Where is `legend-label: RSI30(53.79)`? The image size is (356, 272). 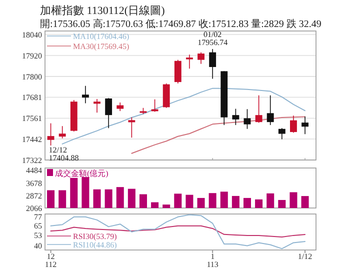
legend-label: RSI30(53.79) is located at coordinates (95, 236).